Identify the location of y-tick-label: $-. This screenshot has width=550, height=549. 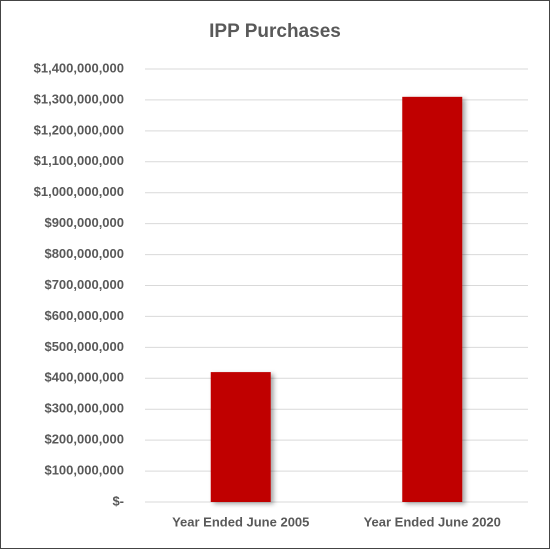
(118, 500).